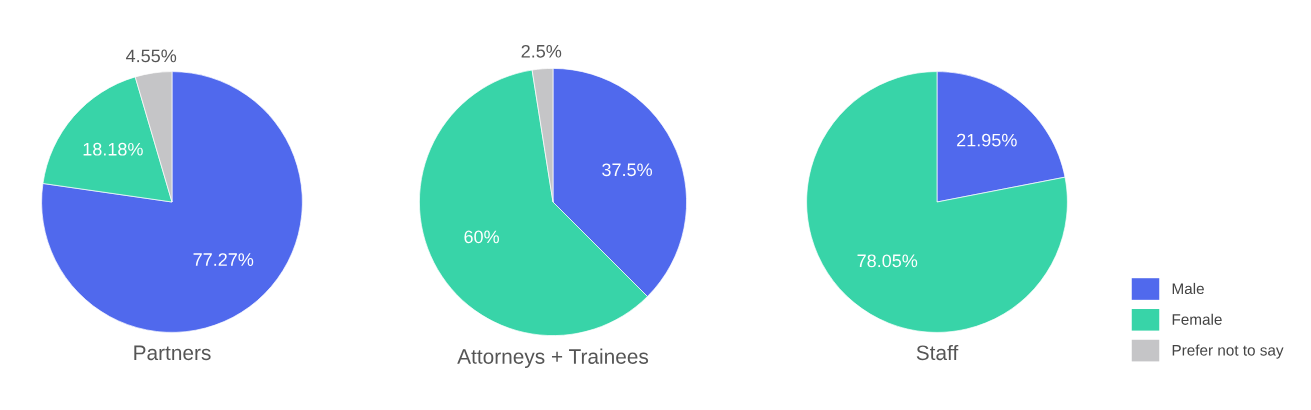 This screenshot has height=410, width=1311. What do you see at coordinates (151, 56) in the screenshot?
I see `data-label: 4.55%` at bounding box center [151, 56].